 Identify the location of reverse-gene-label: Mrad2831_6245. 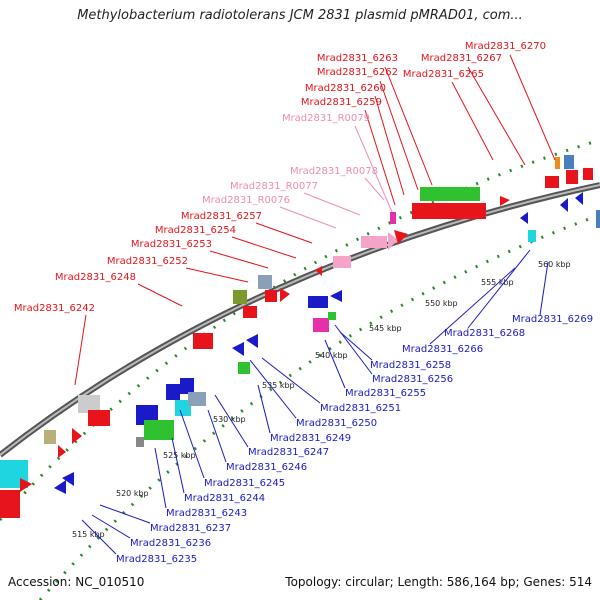
(244, 483).